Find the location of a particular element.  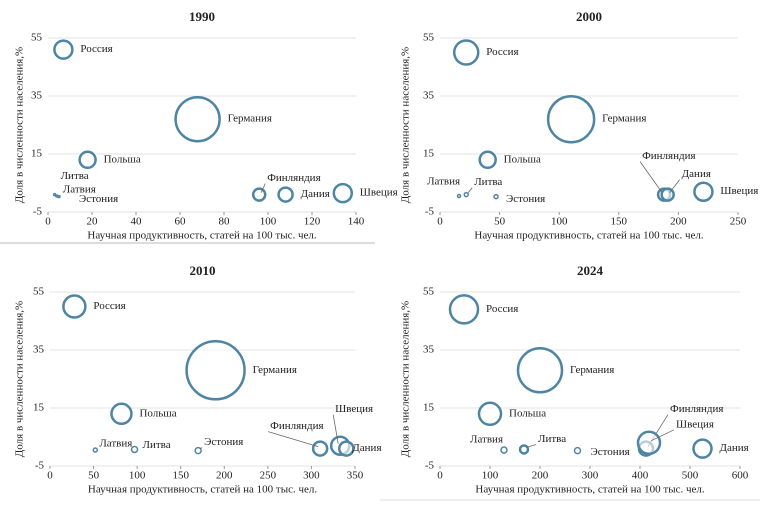

chart-title: 2000 is located at coordinates (589, 16).